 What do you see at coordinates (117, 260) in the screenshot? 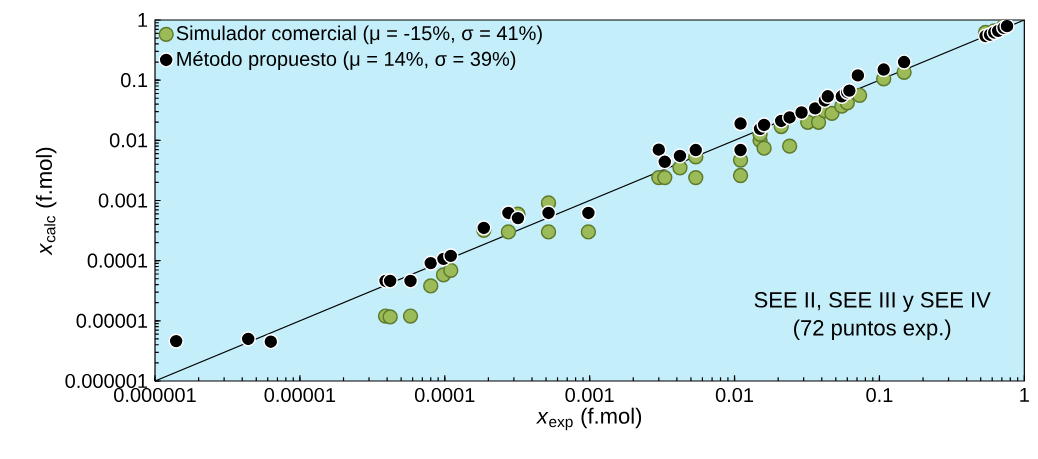
I see `y-tick-label: 0.0001` at bounding box center [117, 260].